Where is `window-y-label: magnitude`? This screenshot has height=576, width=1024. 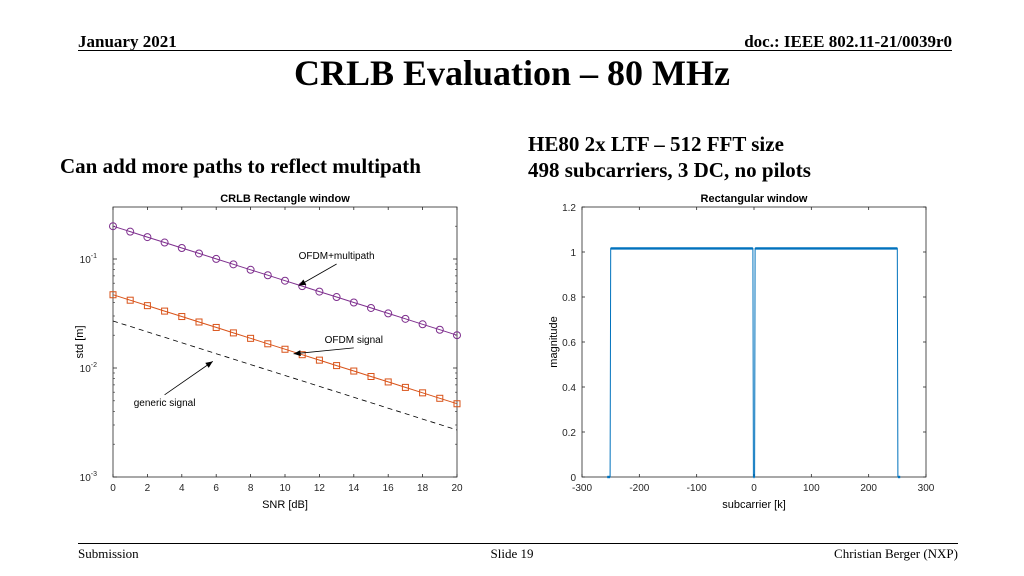 window-y-label: magnitude is located at coordinates (554, 341).